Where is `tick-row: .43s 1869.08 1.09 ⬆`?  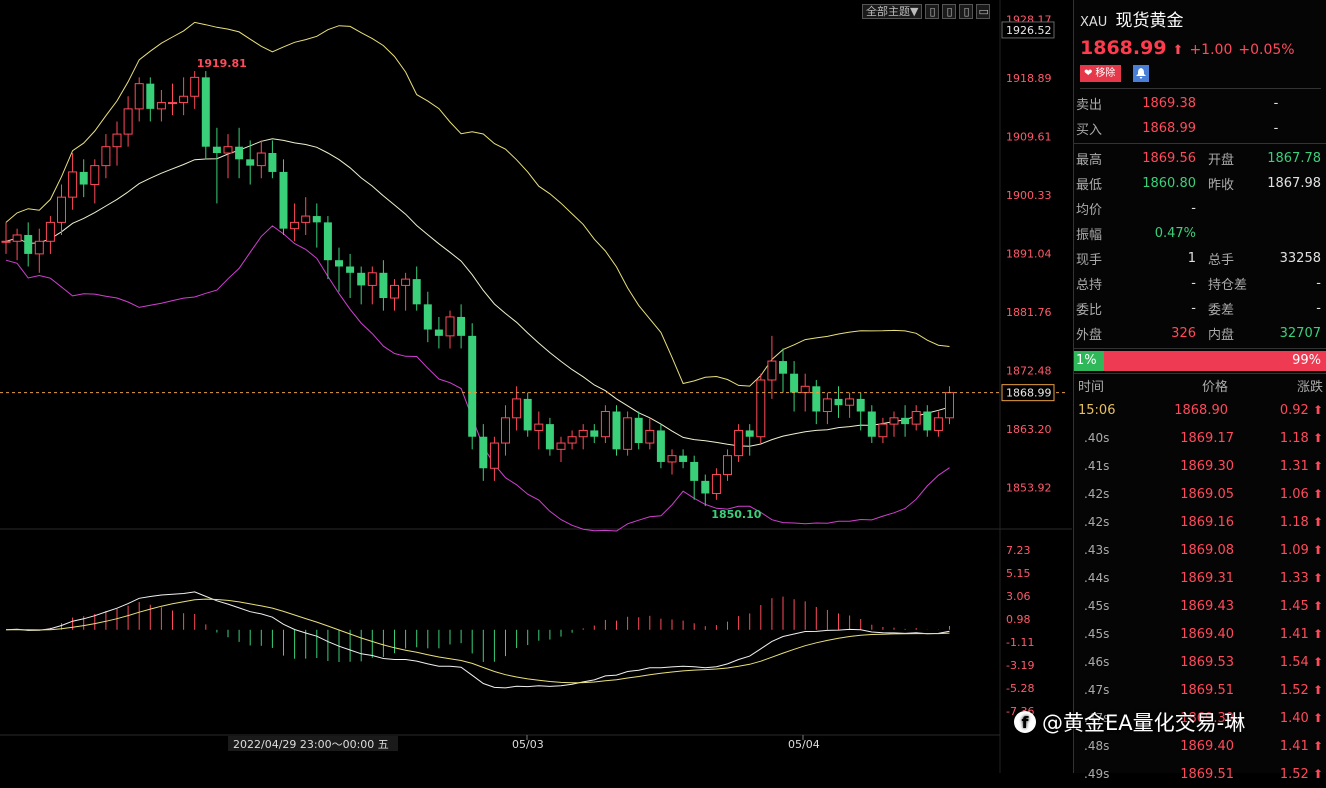
tick-row: .43s 1869.08 1.09 ⬆ is located at coordinates (1200, 550).